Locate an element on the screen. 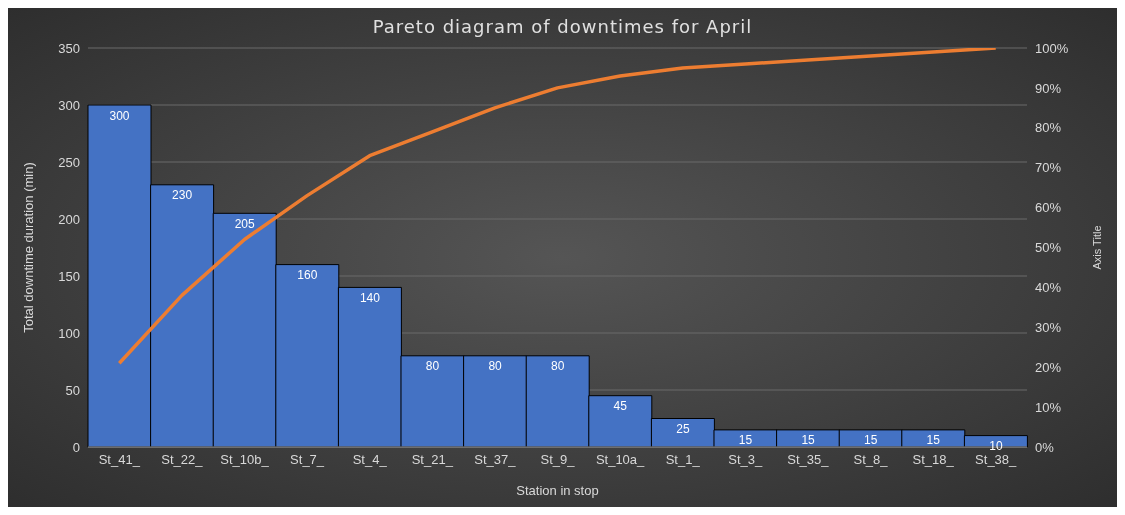  data-label: 160 is located at coordinates (307, 275).